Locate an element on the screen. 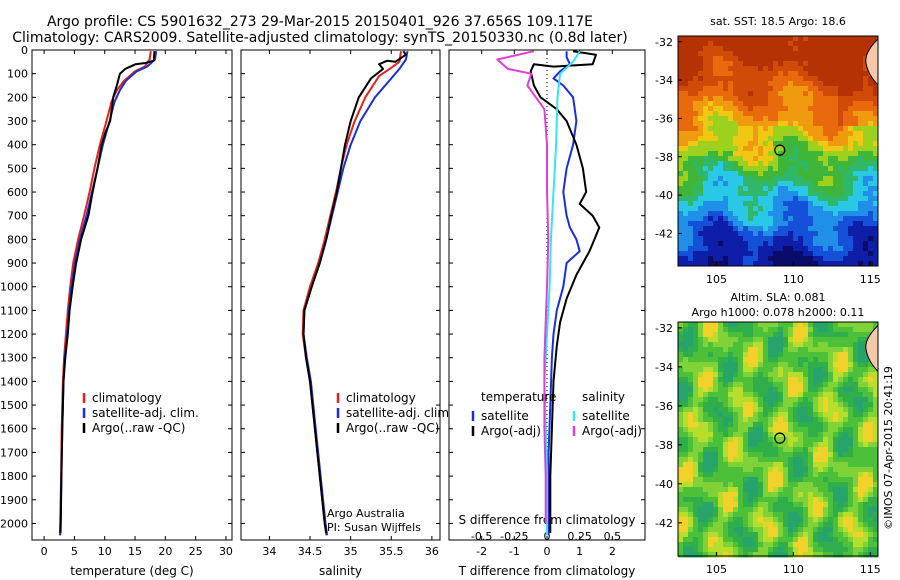 Image resolution: width=900 pixels, height=580 pixels. annotation-line-1: Argo Australia is located at coordinates (366, 513).